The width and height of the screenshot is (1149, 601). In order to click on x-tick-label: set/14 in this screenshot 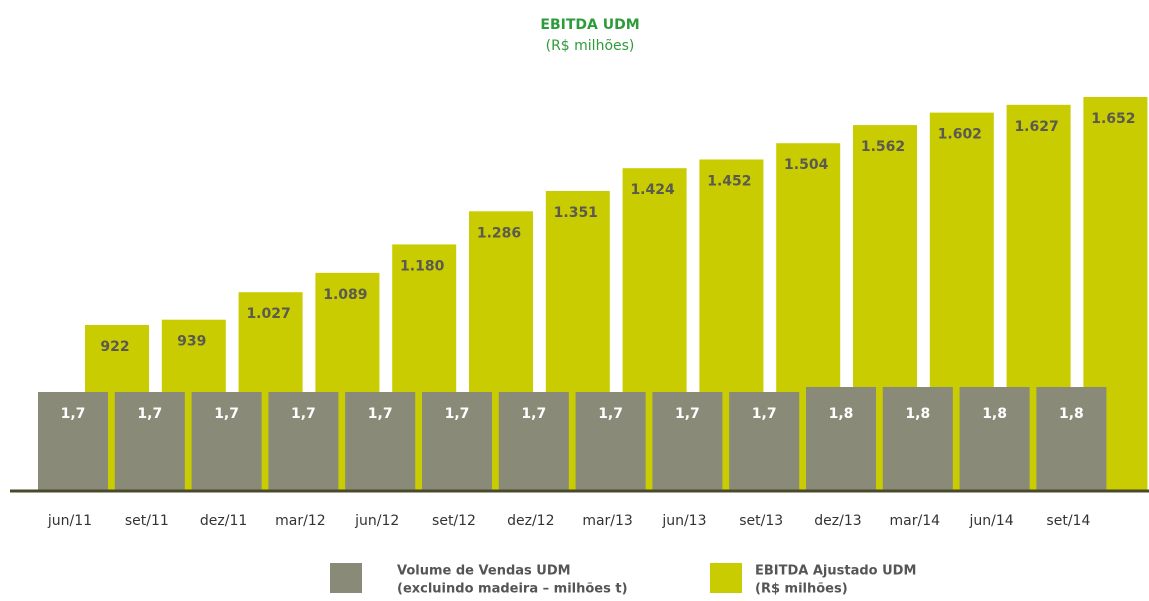, I will do `click(1068, 521)`.